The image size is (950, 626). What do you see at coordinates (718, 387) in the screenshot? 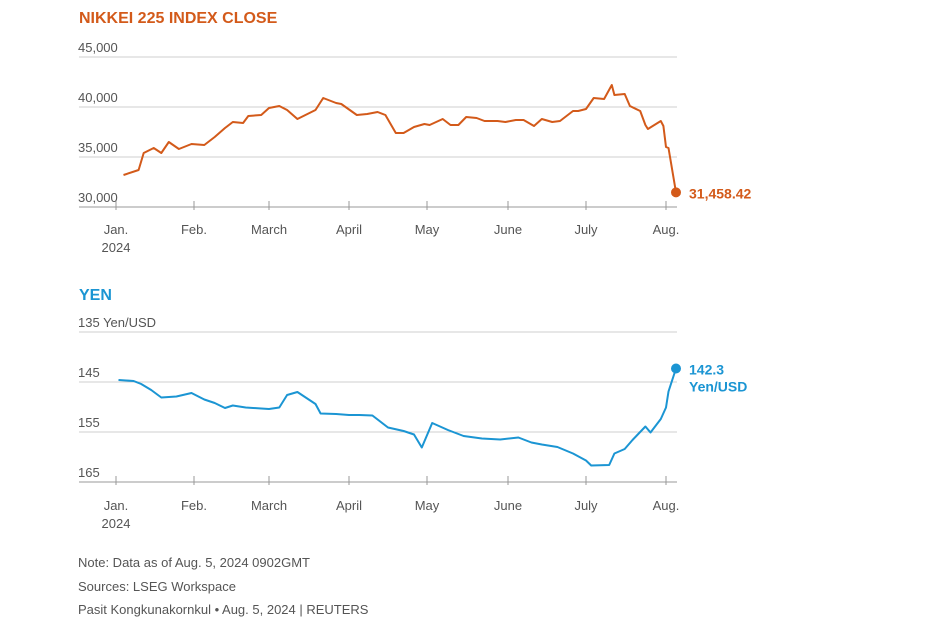
I see `end-value-label: Yen/USD` at bounding box center [718, 387].